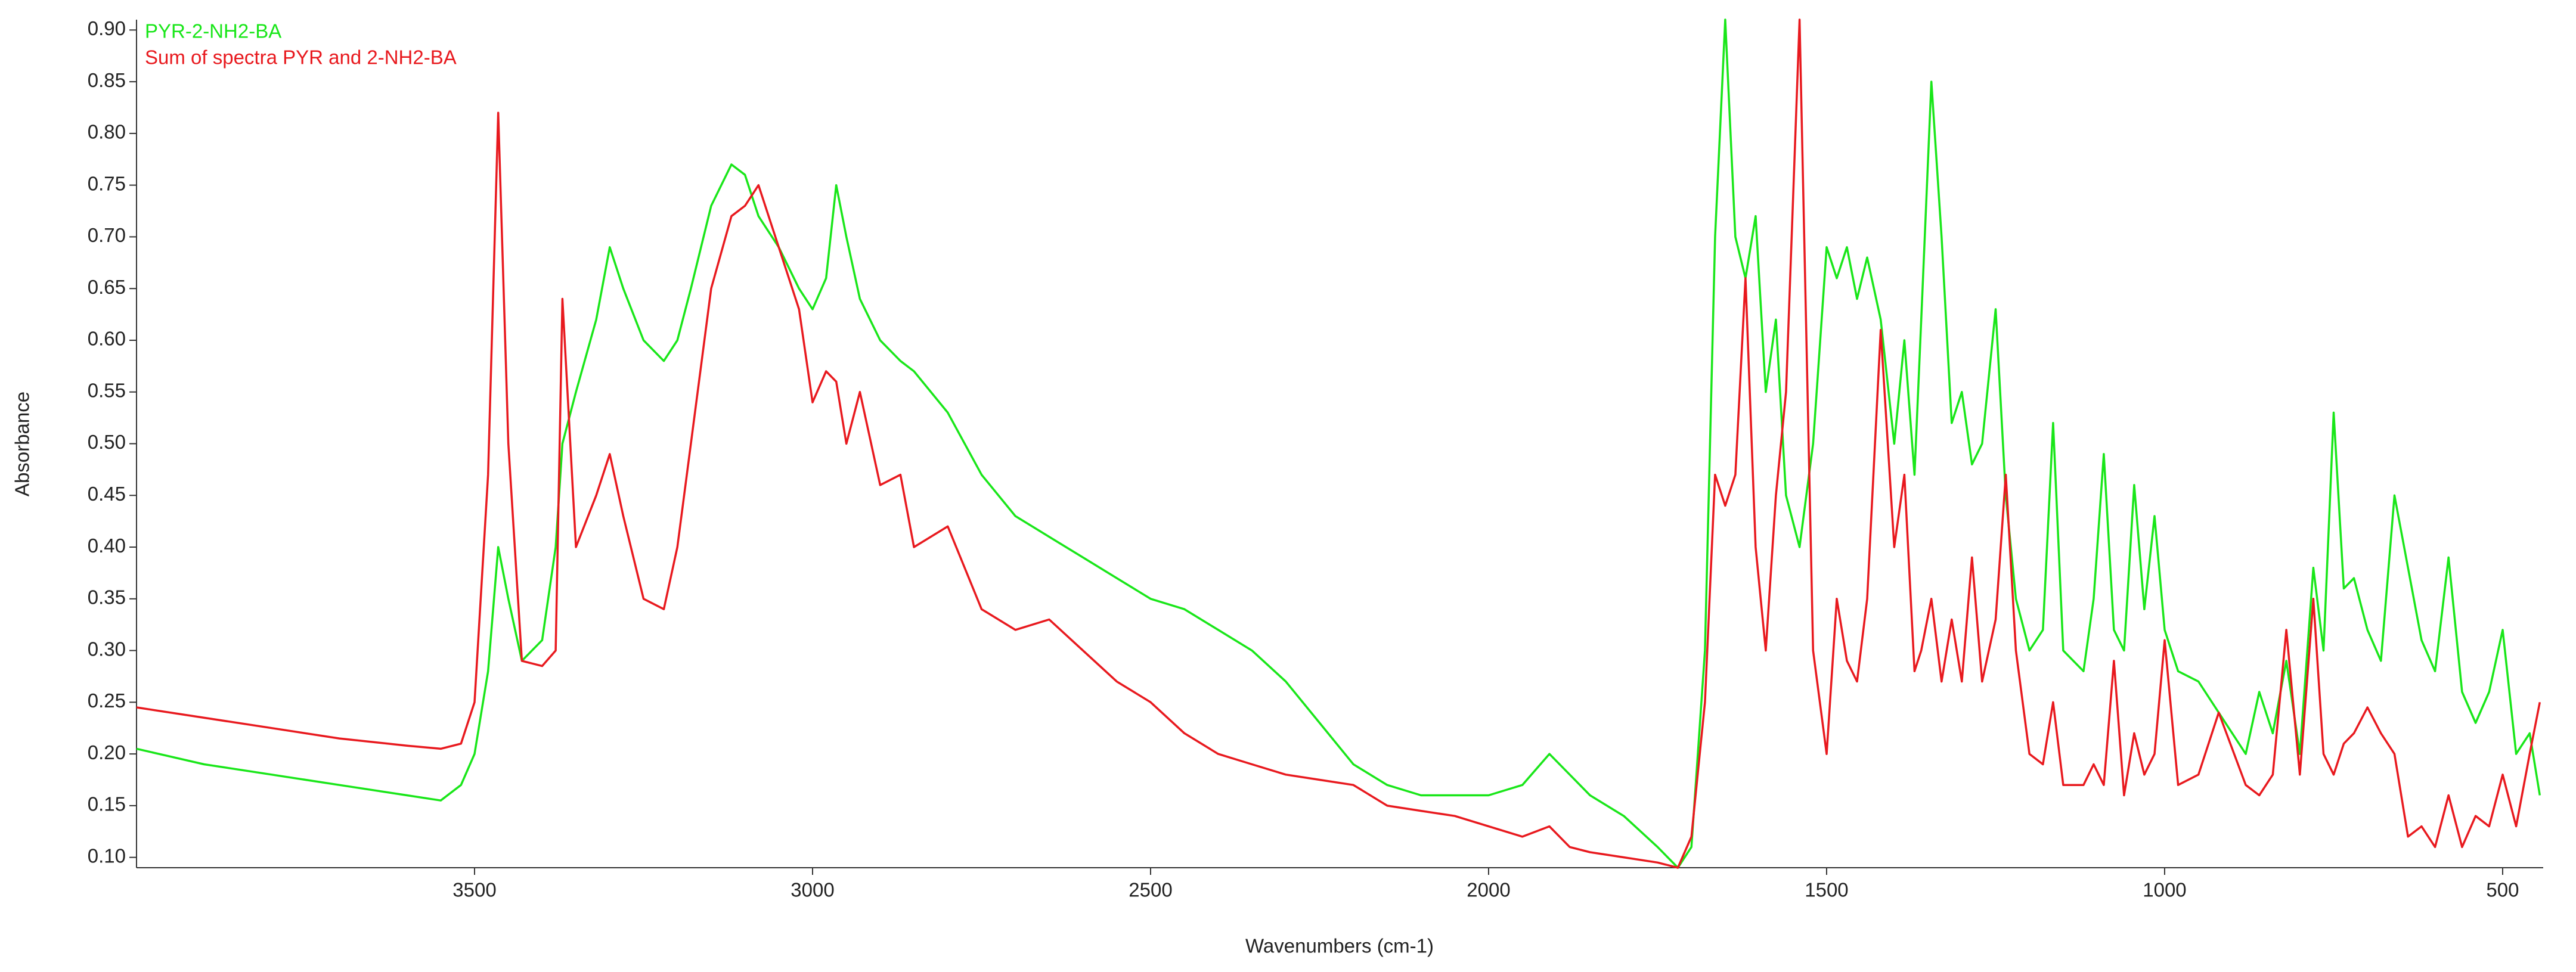 This screenshot has width=2576, height=972. I want to click on x-tick-label: 1000, so click(2164, 890).